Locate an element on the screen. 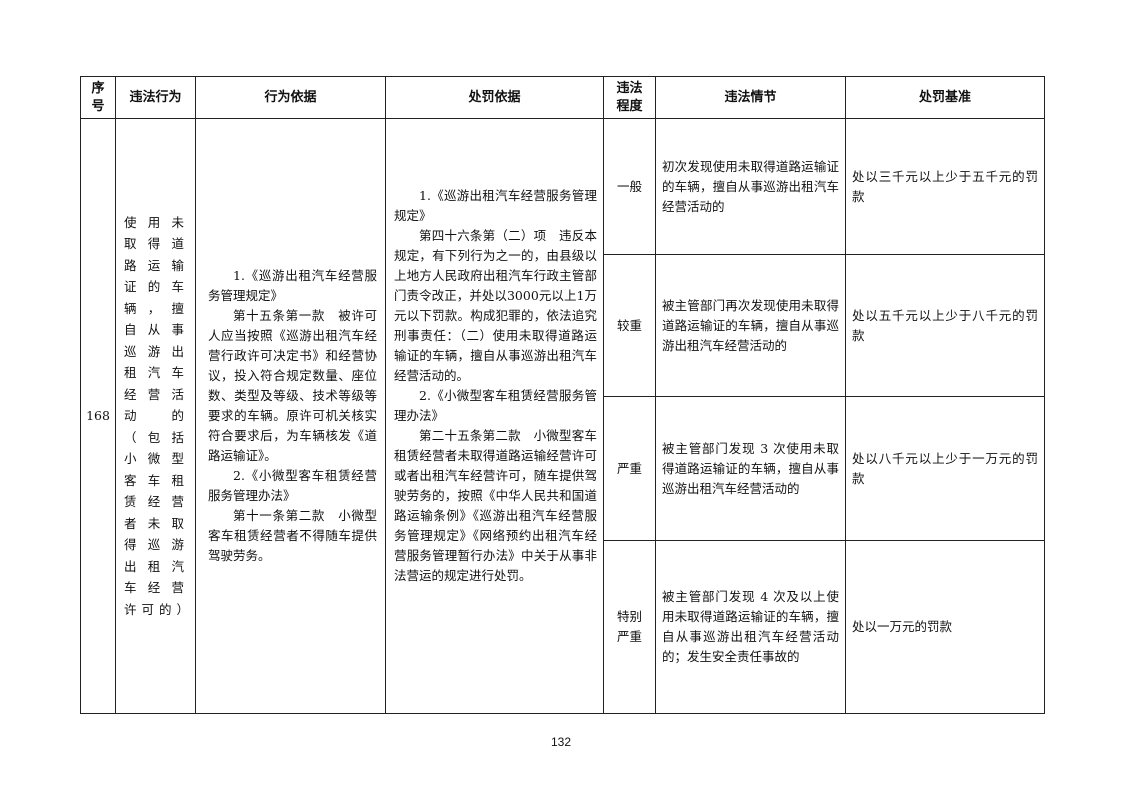 The image size is (1122, 793). degree-cell: 一般 is located at coordinates (629, 187).